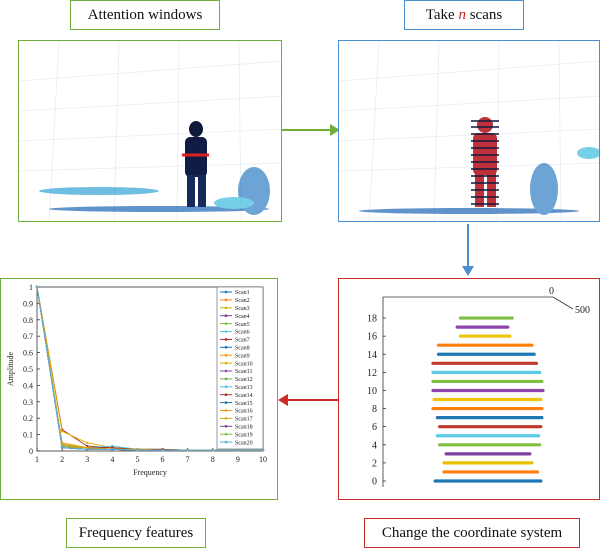 The image size is (600, 553). I want to click on take-n-symbol: n, so click(462, 14).